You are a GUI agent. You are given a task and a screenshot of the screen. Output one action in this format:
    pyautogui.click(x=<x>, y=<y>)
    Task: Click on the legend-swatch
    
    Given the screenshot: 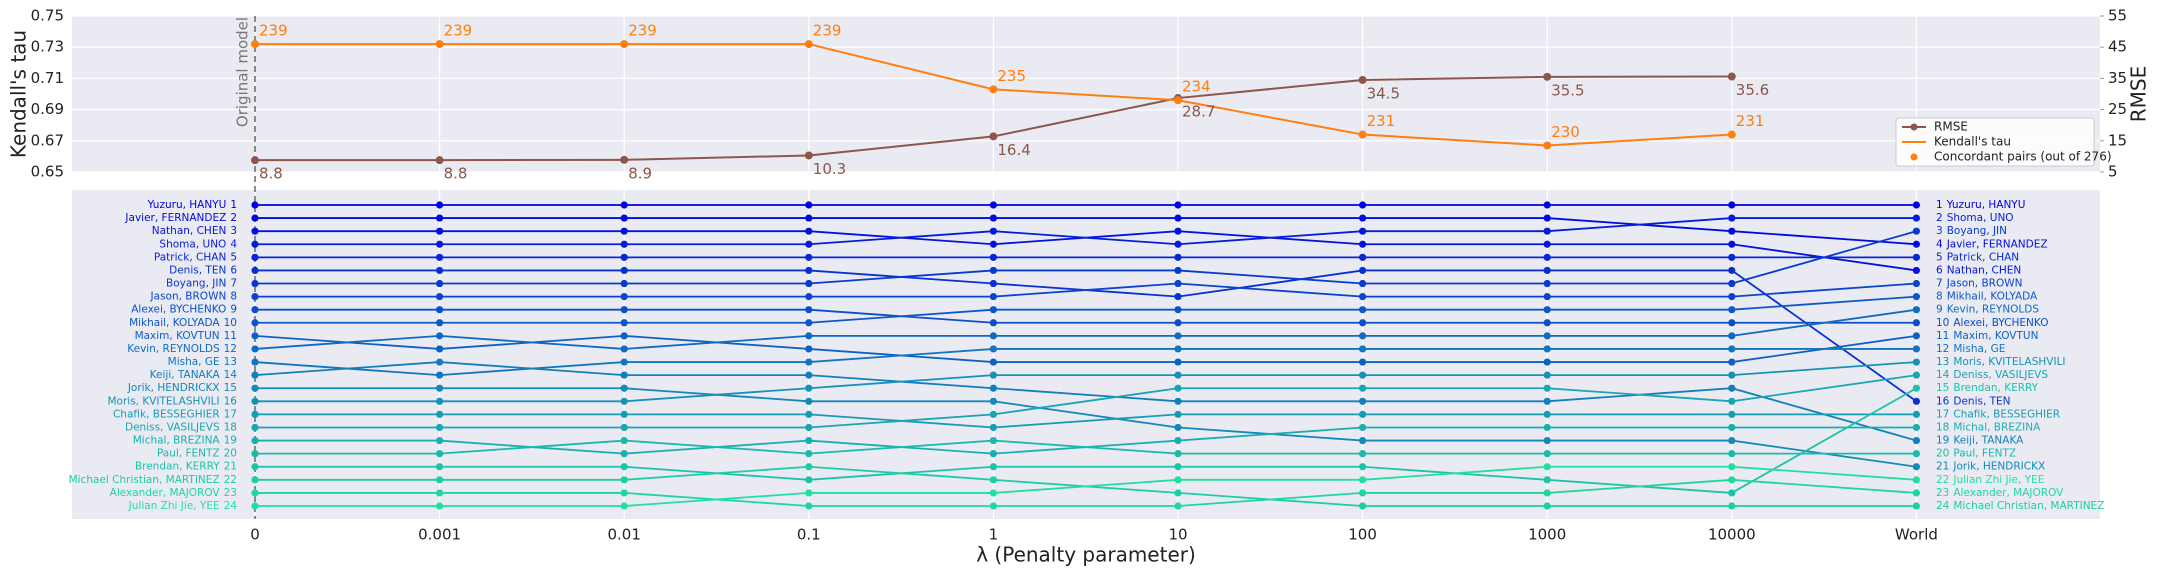 What is the action you would take?
    pyautogui.click(x=1914, y=157)
    